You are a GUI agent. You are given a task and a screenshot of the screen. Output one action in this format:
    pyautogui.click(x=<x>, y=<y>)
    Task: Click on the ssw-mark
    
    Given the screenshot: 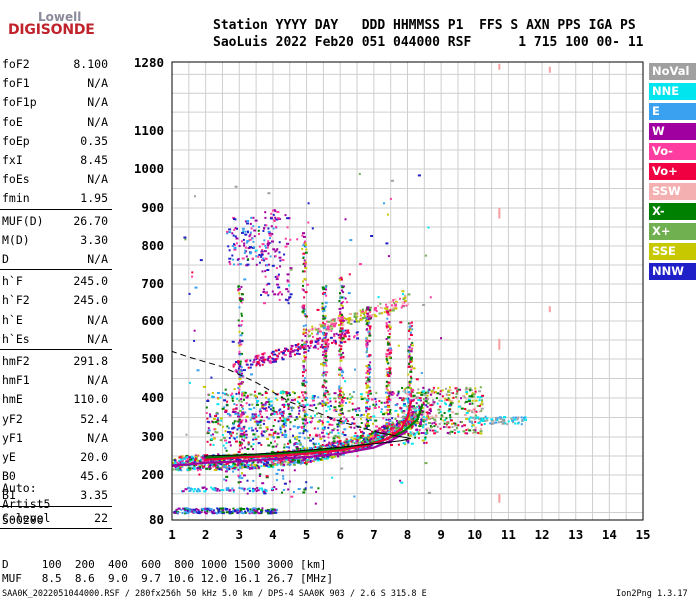 What is the action you would take?
    pyautogui.click(x=499, y=66)
    